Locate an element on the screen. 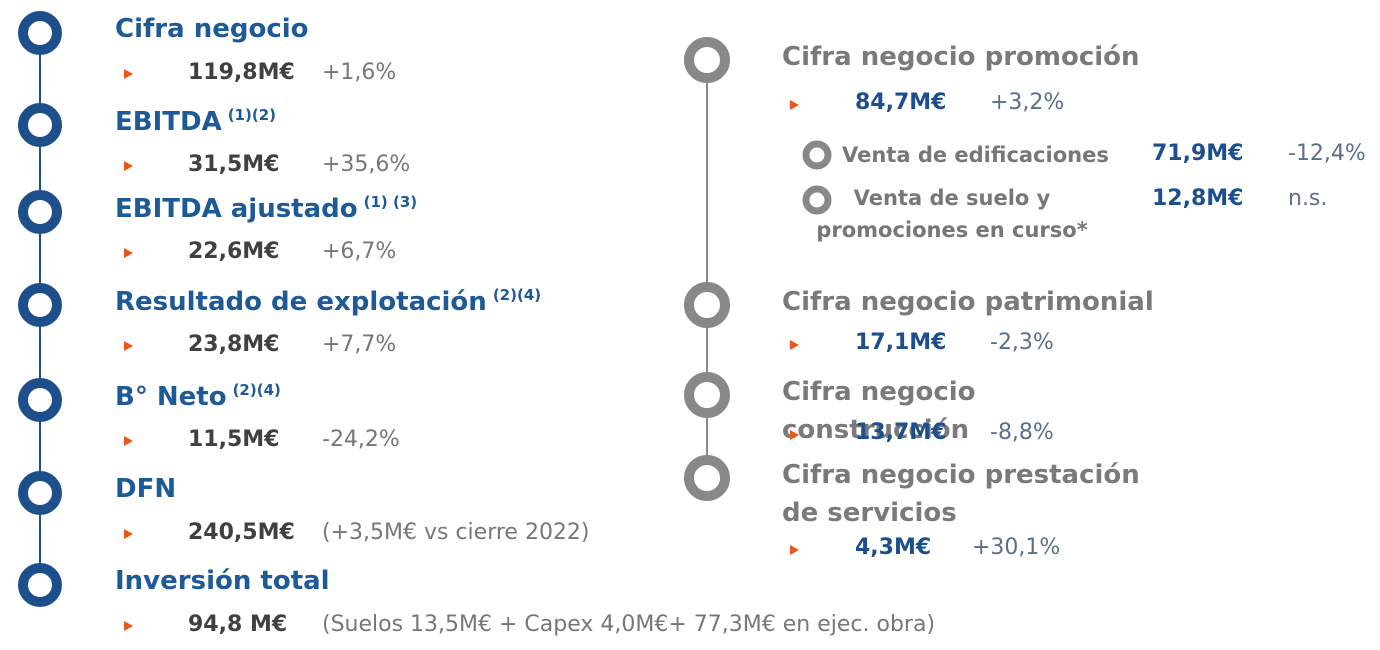 This screenshot has width=1380, height=650. item-change: +6,7% is located at coordinates (359, 251).